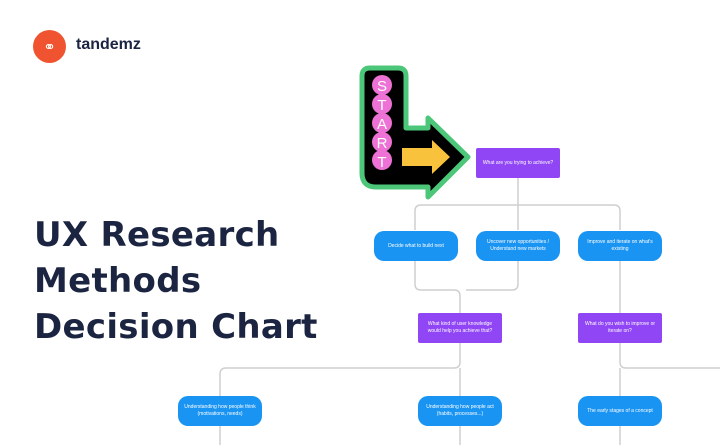 This screenshot has height=445, width=720. I want to click on start-sign, so click(415, 132).